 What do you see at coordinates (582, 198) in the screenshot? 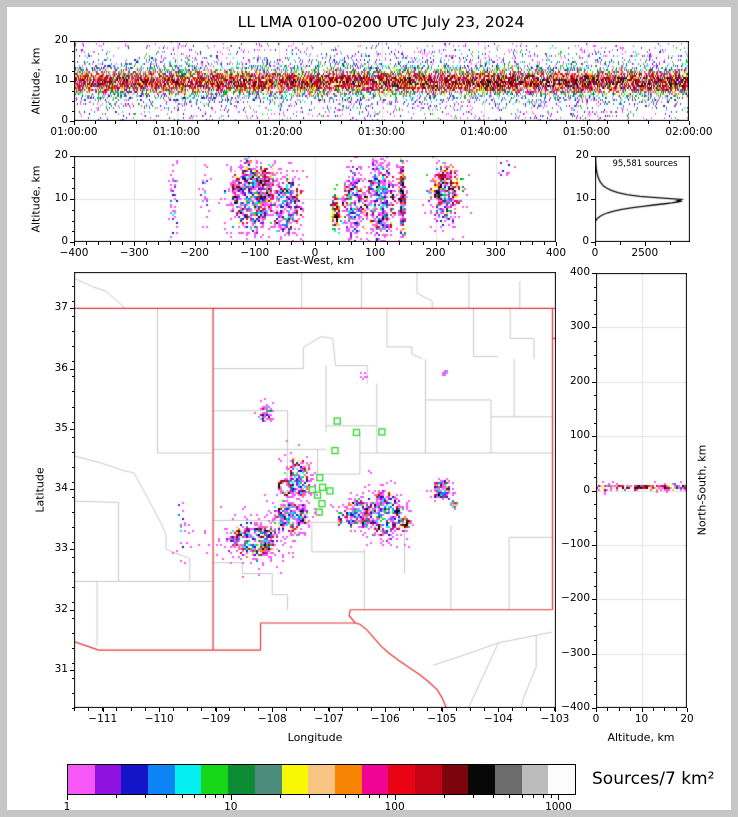
I see `hist-ytick-label: 10` at bounding box center [582, 198].